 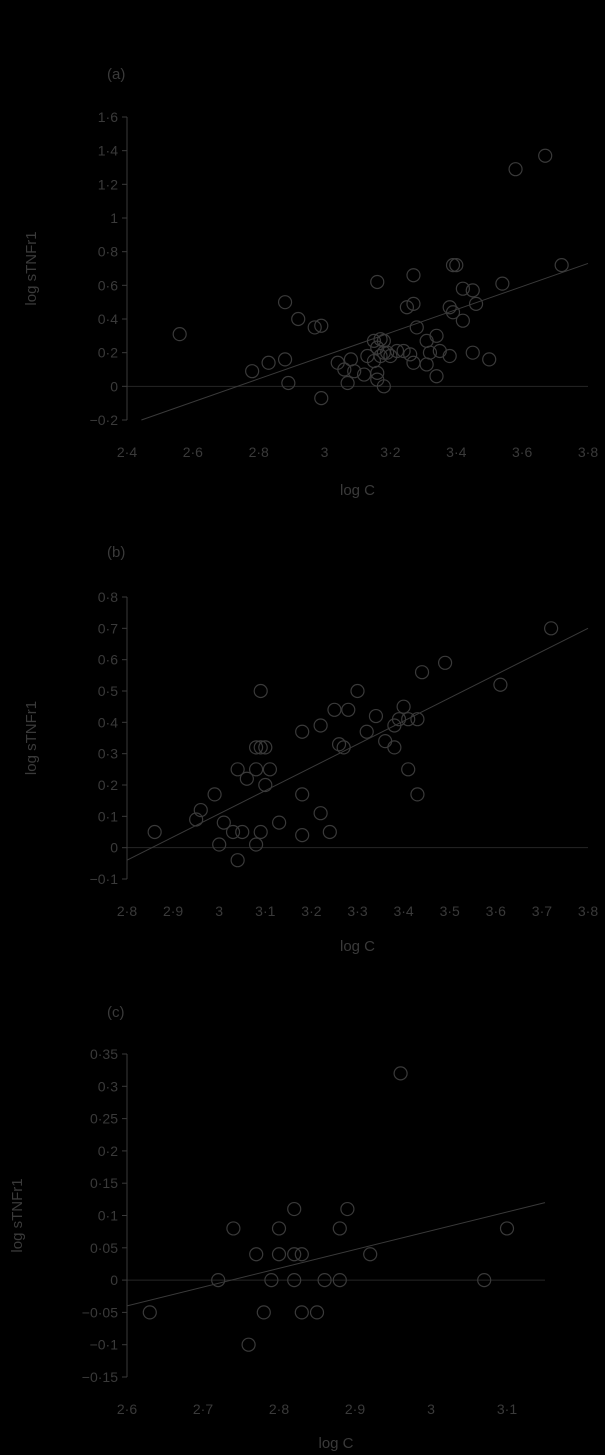 What do you see at coordinates (357, 744) in the screenshot?
I see `regression-line` at bounding box center [357, 744].